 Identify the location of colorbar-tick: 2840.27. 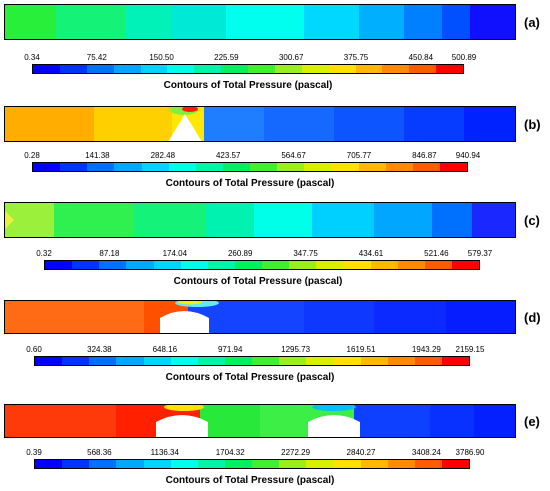
(361, 452).